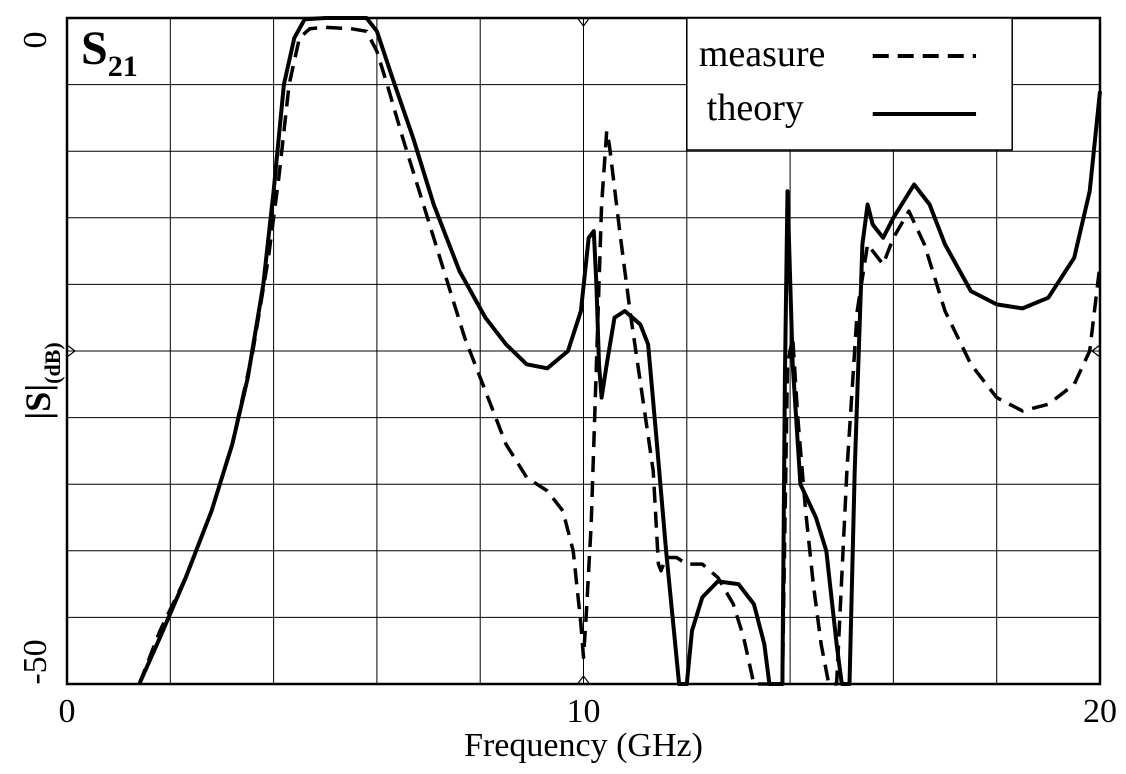  I want to click on legend: measure theory, so click(849, 84).